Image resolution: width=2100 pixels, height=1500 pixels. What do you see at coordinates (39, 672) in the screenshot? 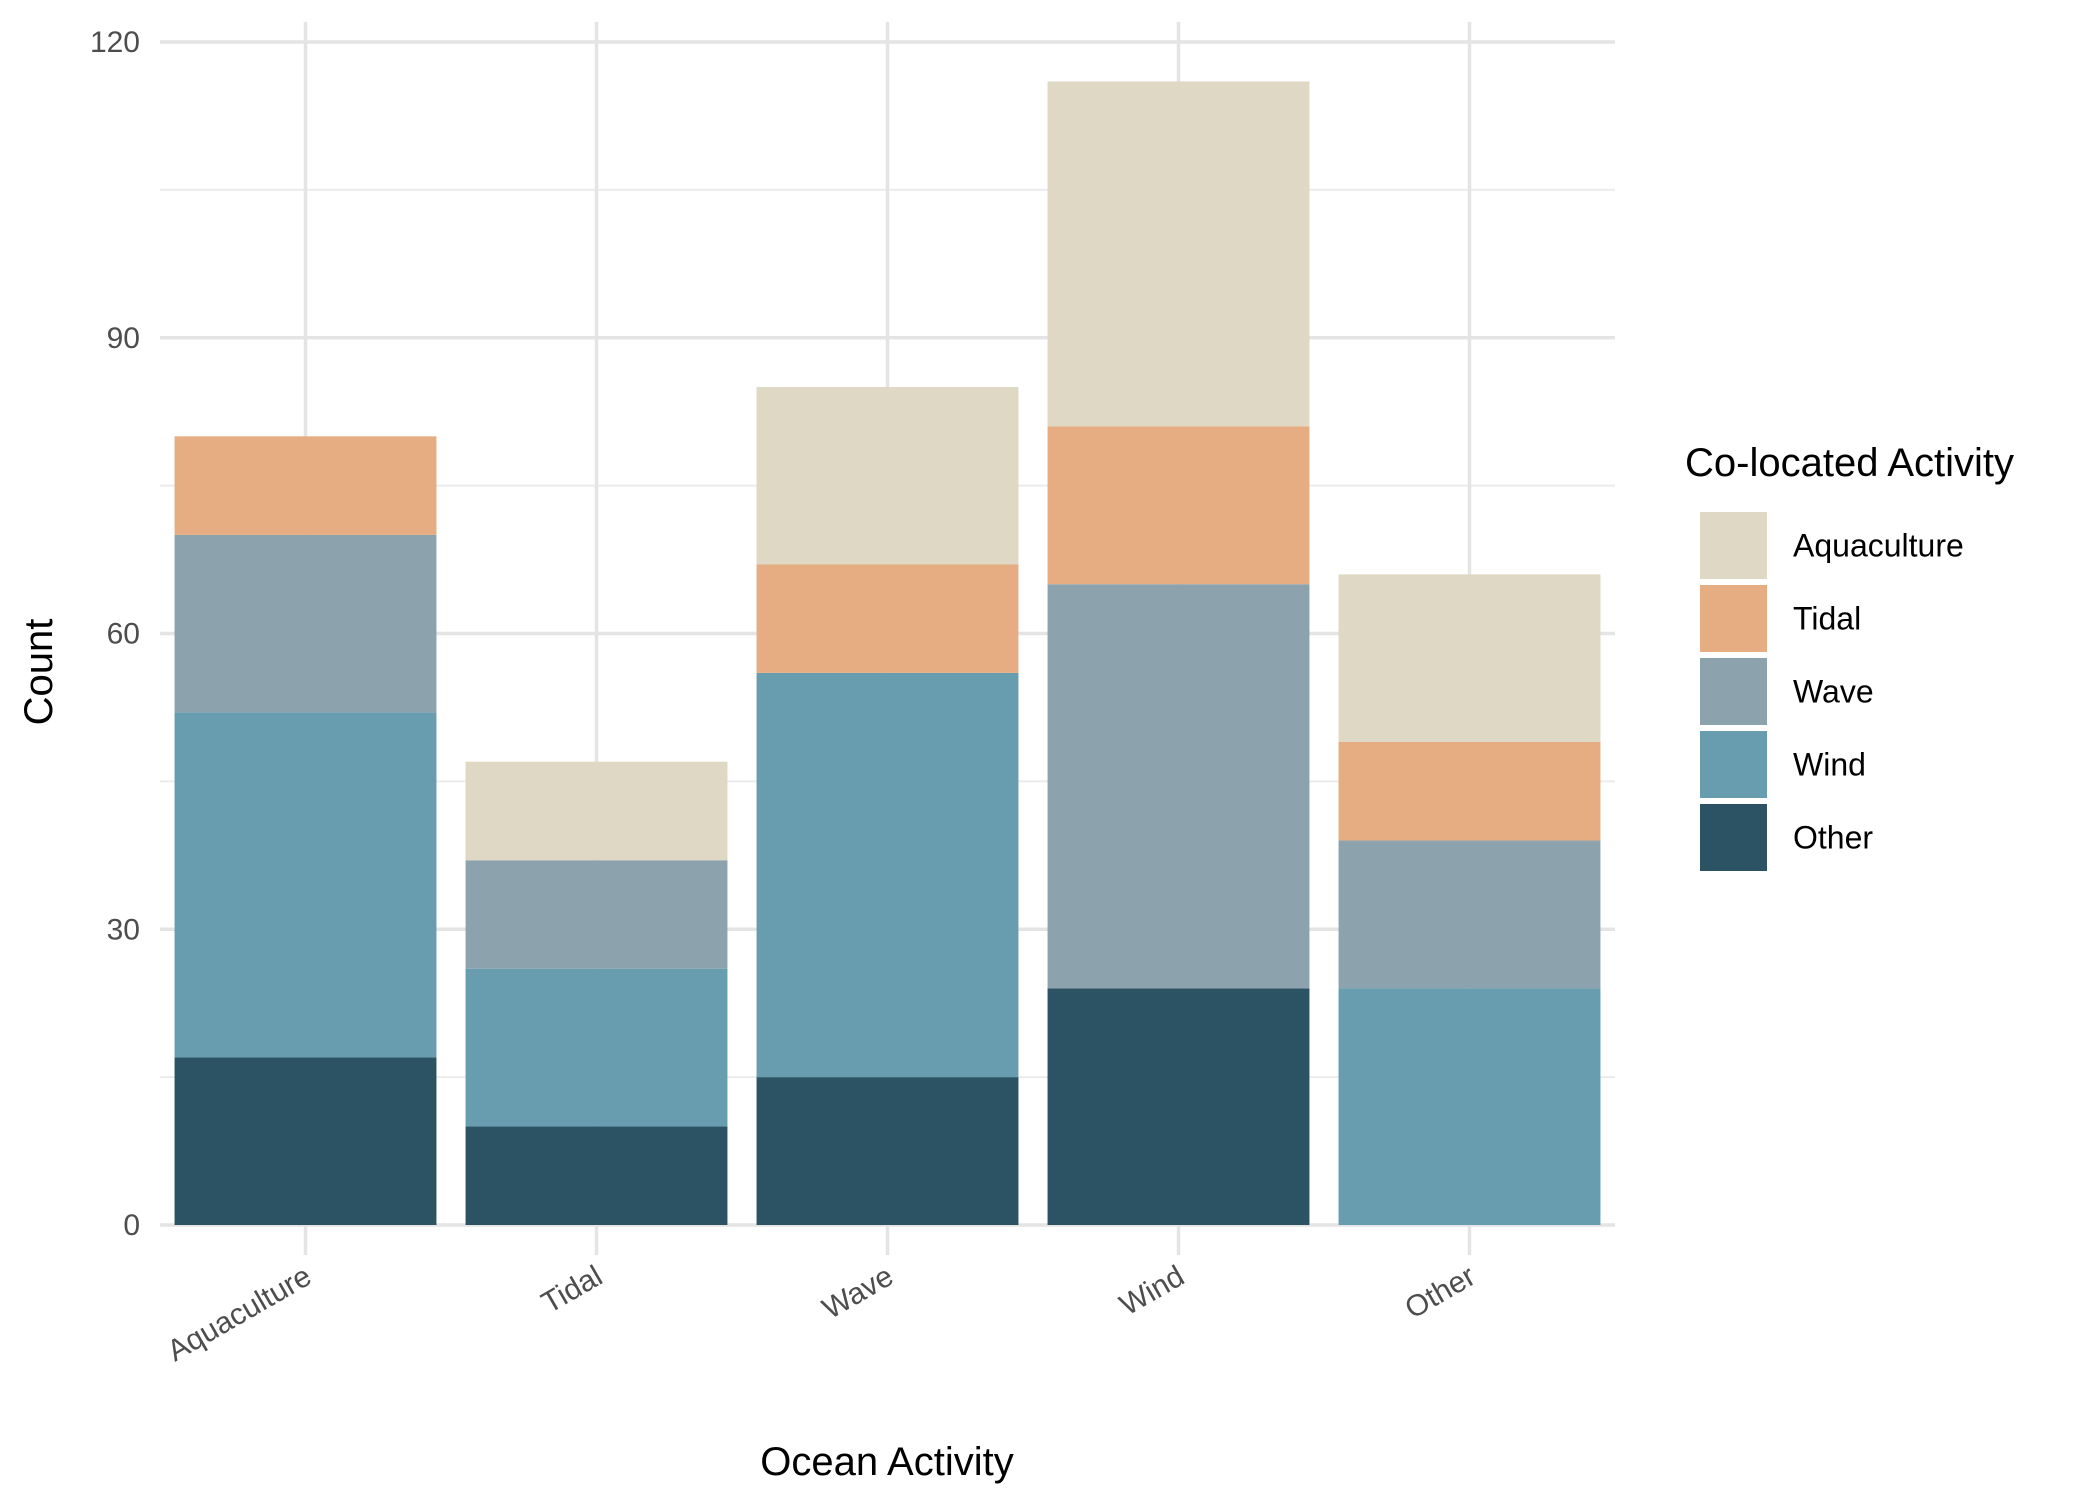
I see `y-axis-title: Count` at bounding box center [39, 672].